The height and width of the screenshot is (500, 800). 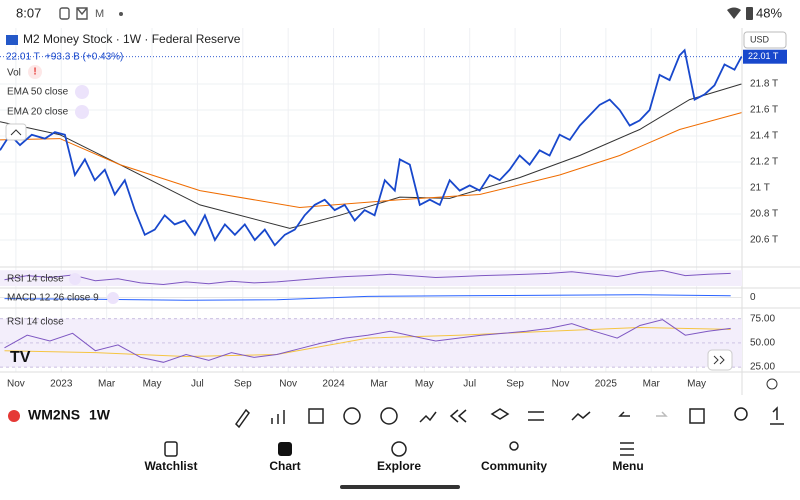 I want to click on settings-icon, so click(x=772, y=384).